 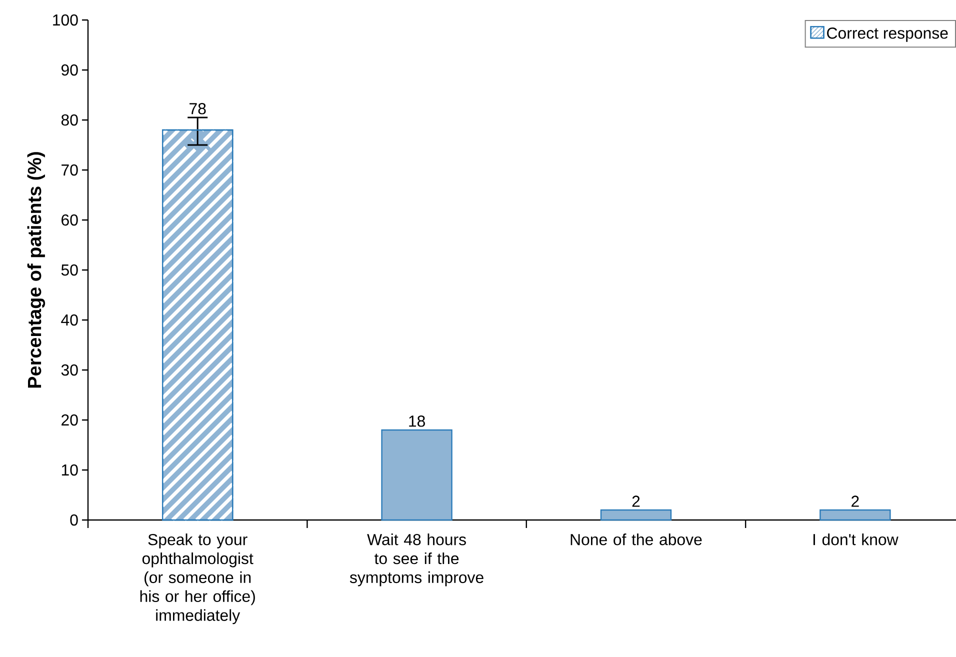 What do you see at coordinates (74, 520) in the screenshot?
I see `y-tick-label: 0` at bounding box center [74, 520].